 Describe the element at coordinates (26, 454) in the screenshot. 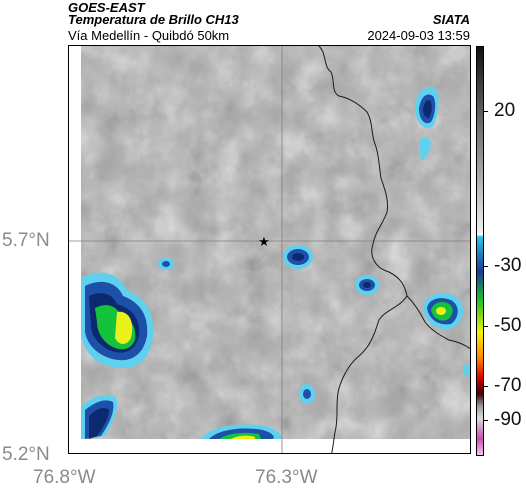

I see `latitude-label-bottom: 5.2°N` at that location.